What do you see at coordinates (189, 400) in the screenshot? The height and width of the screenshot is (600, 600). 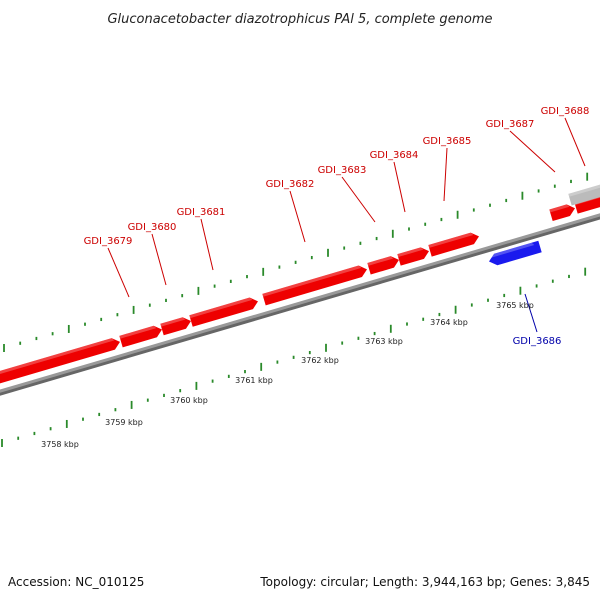 I see `ruler-label: 3760 kbp` at bounding box center [189, 400].